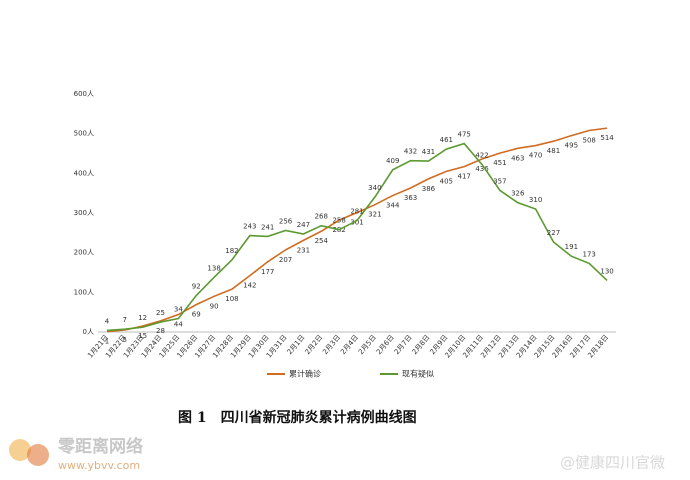 Image resolution: width=690 pixels, height=480 pixels. What do you see at coordinates (428, 152) in the screenshot?
I see `data-label: 431` at bounding box center [428, 152].